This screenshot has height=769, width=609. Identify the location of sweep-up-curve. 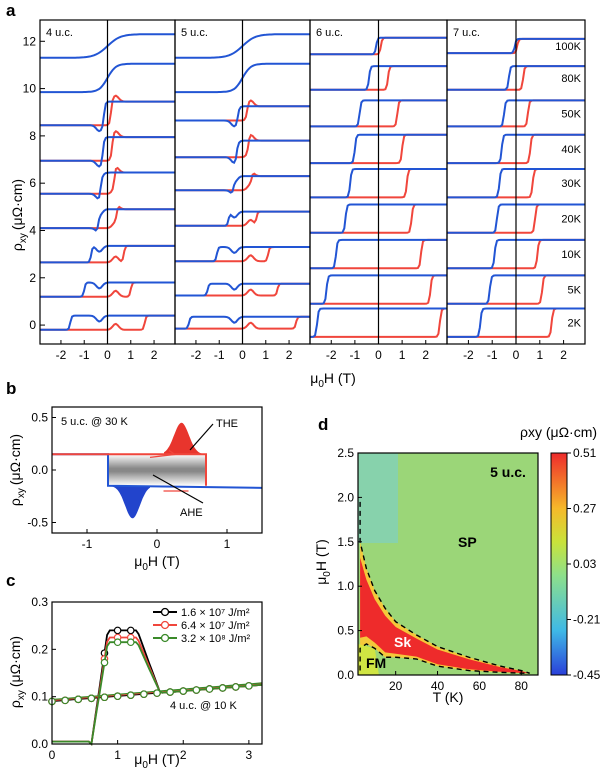
(129, 469).